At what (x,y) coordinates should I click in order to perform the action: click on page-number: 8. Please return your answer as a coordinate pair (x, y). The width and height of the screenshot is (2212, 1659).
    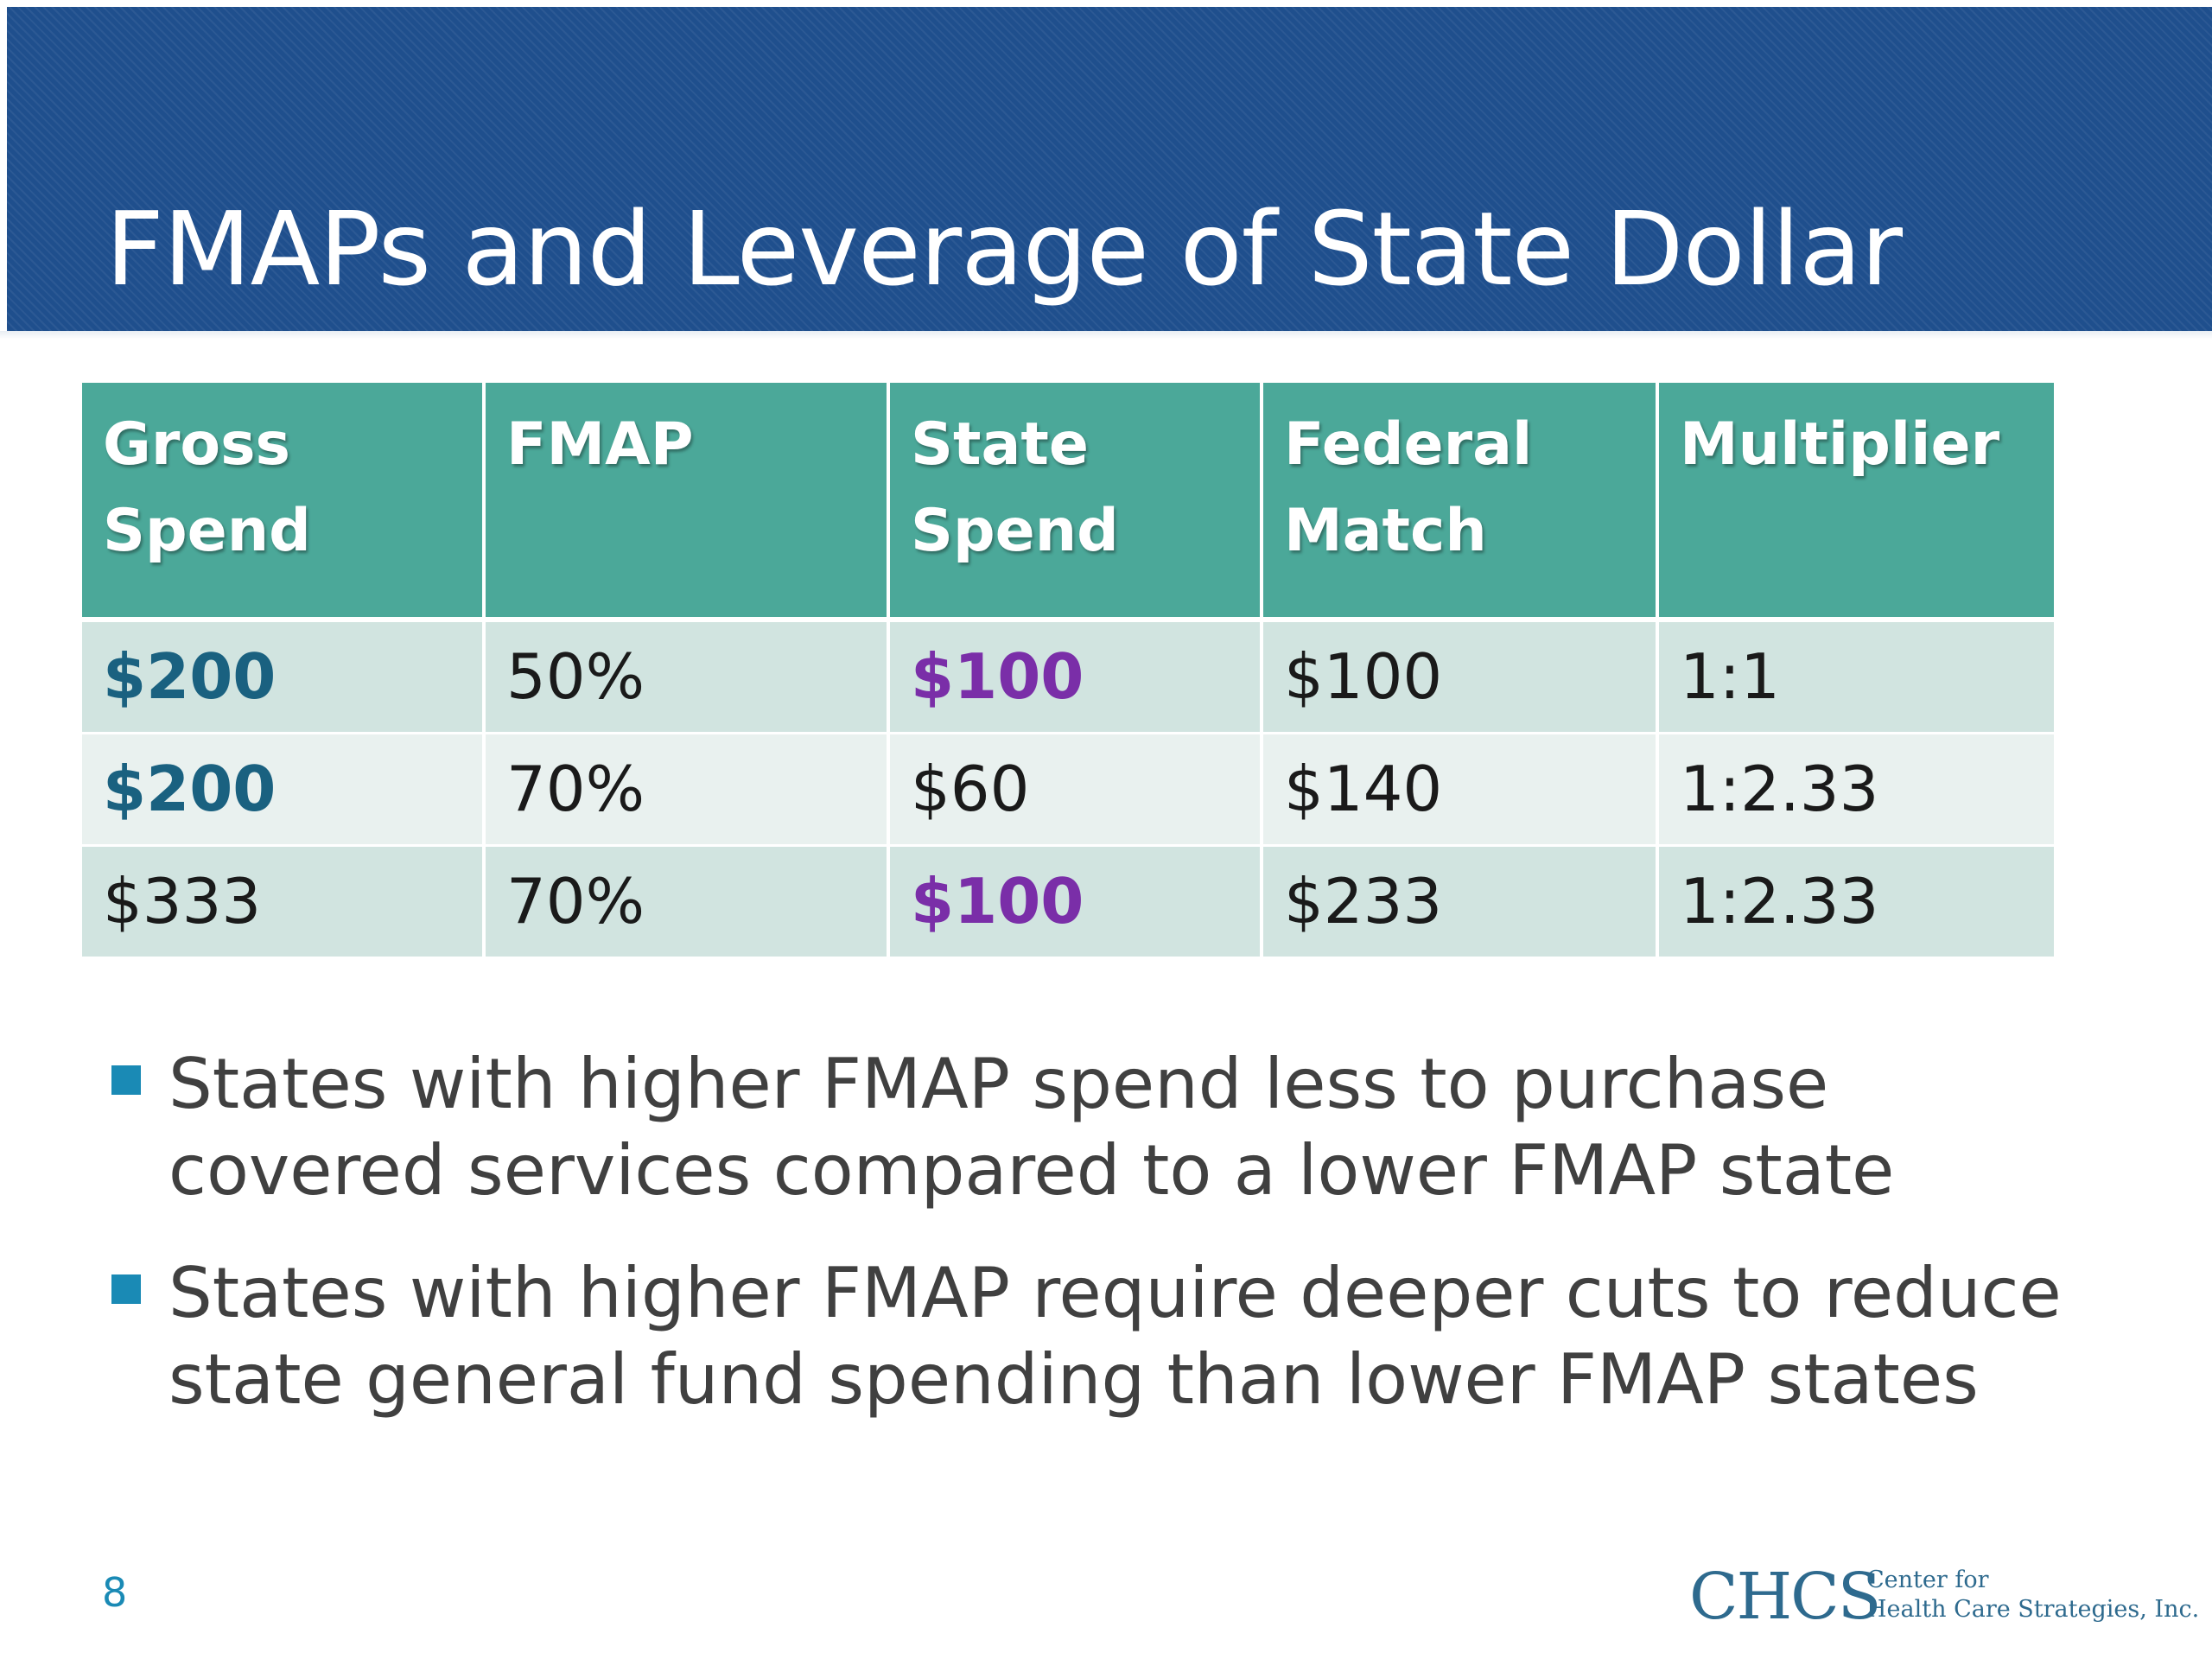
    Looking at the image, I should click on (115, 1592).